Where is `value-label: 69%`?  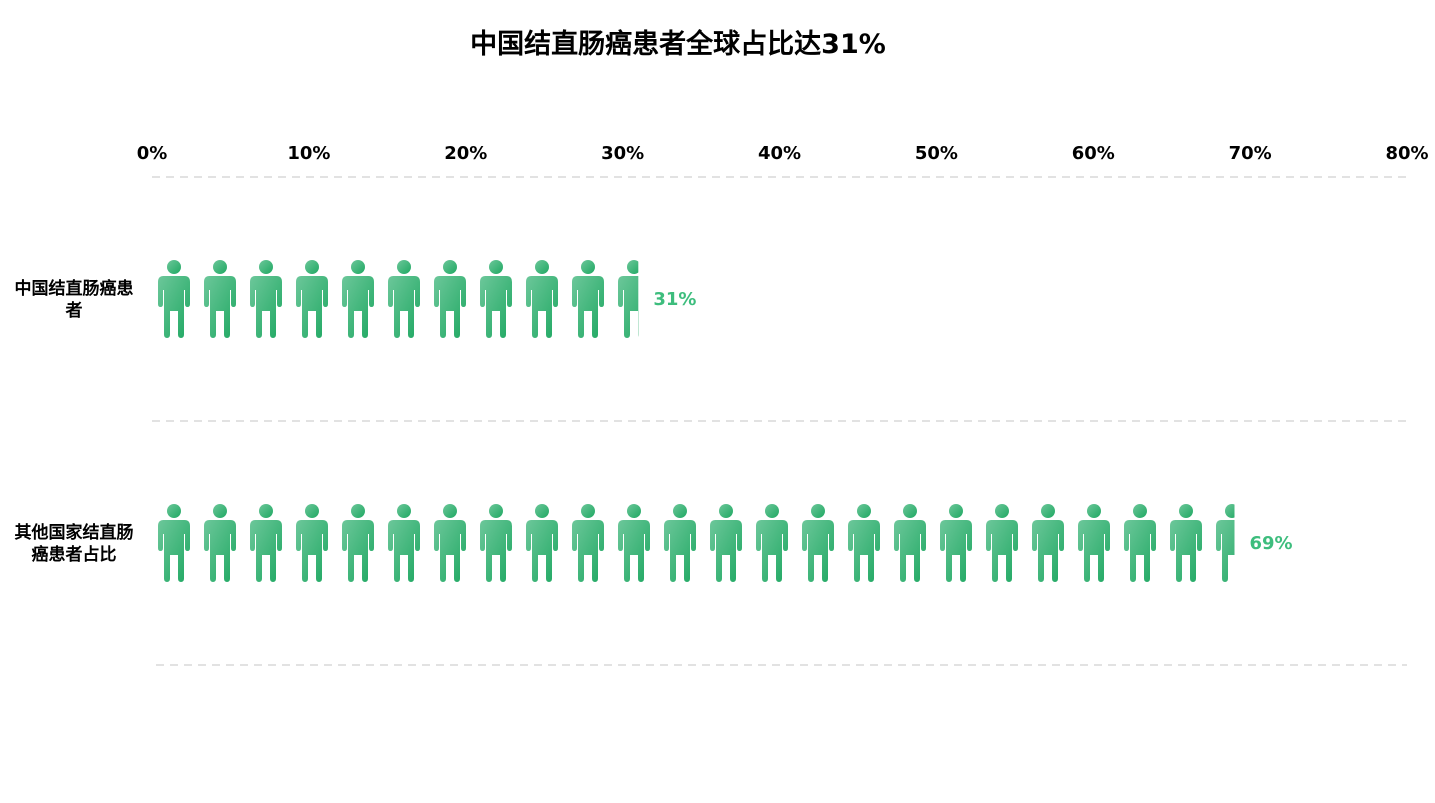
value-label: 69% is located at coordinates (1270, 543).